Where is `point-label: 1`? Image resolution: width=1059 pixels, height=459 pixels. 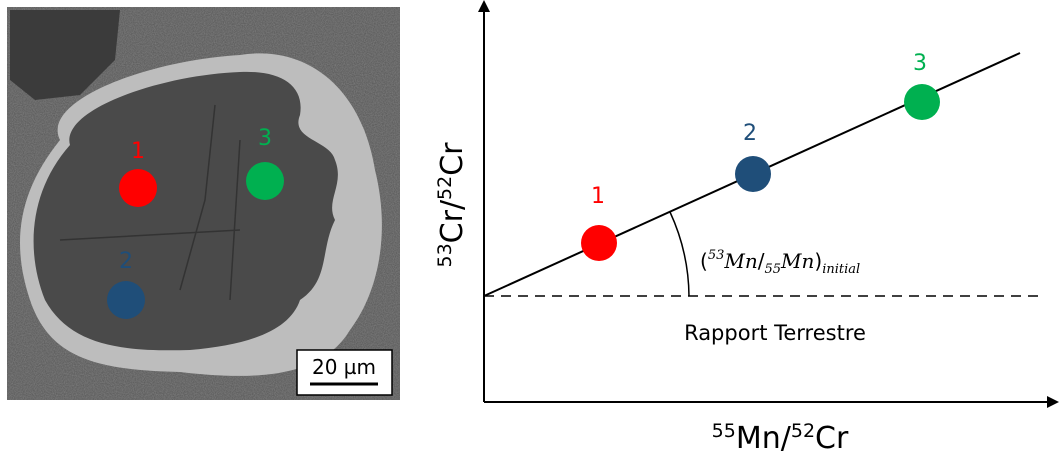 point-label: 1 is located at coordinates (598, 196).